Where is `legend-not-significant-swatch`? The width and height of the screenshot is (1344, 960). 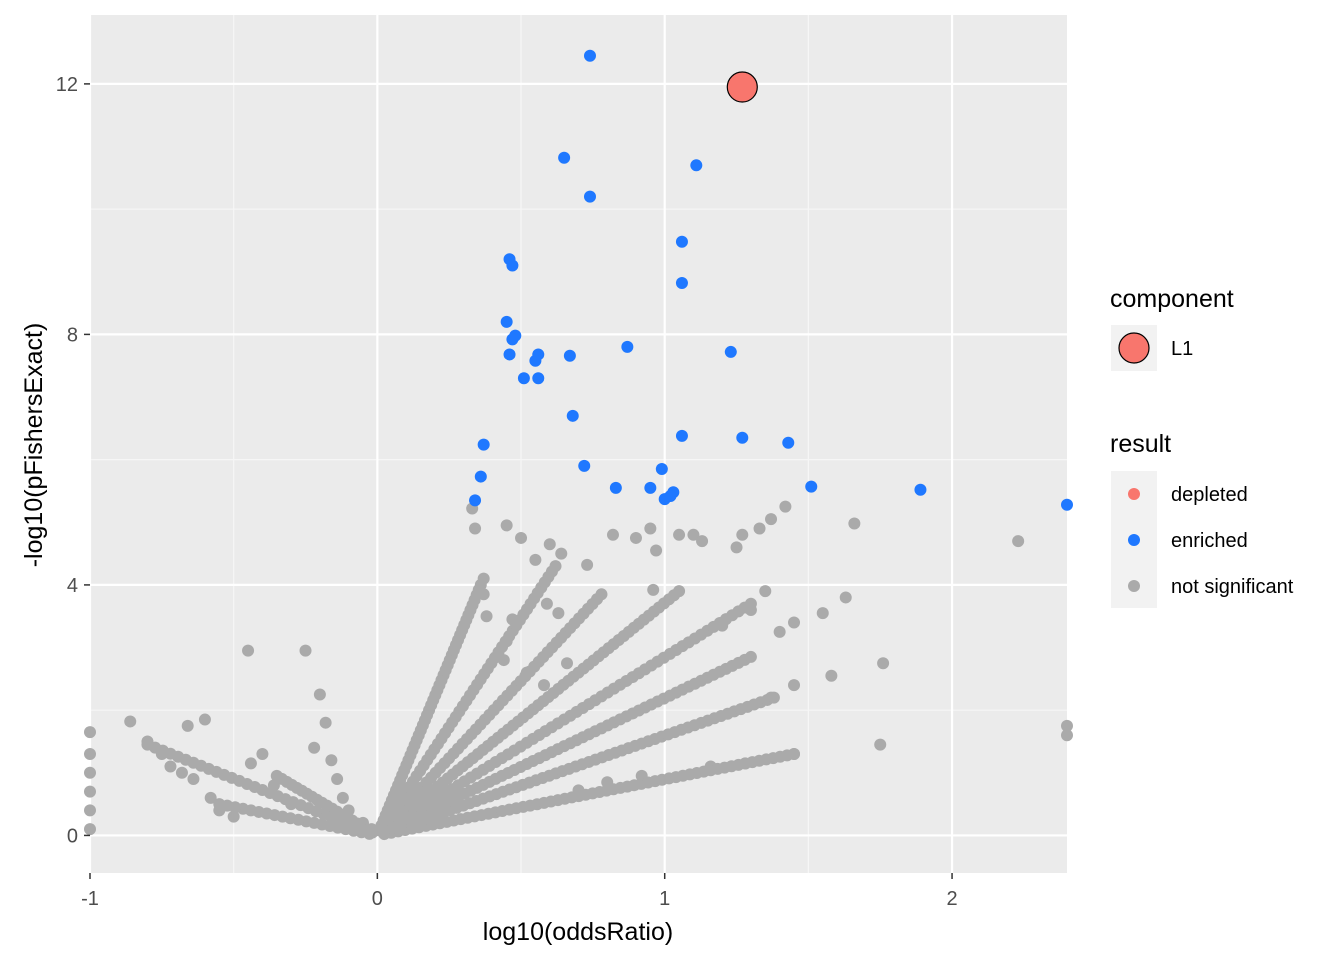 legend-not-significant-swatch is located at coordinates (1134, 586).